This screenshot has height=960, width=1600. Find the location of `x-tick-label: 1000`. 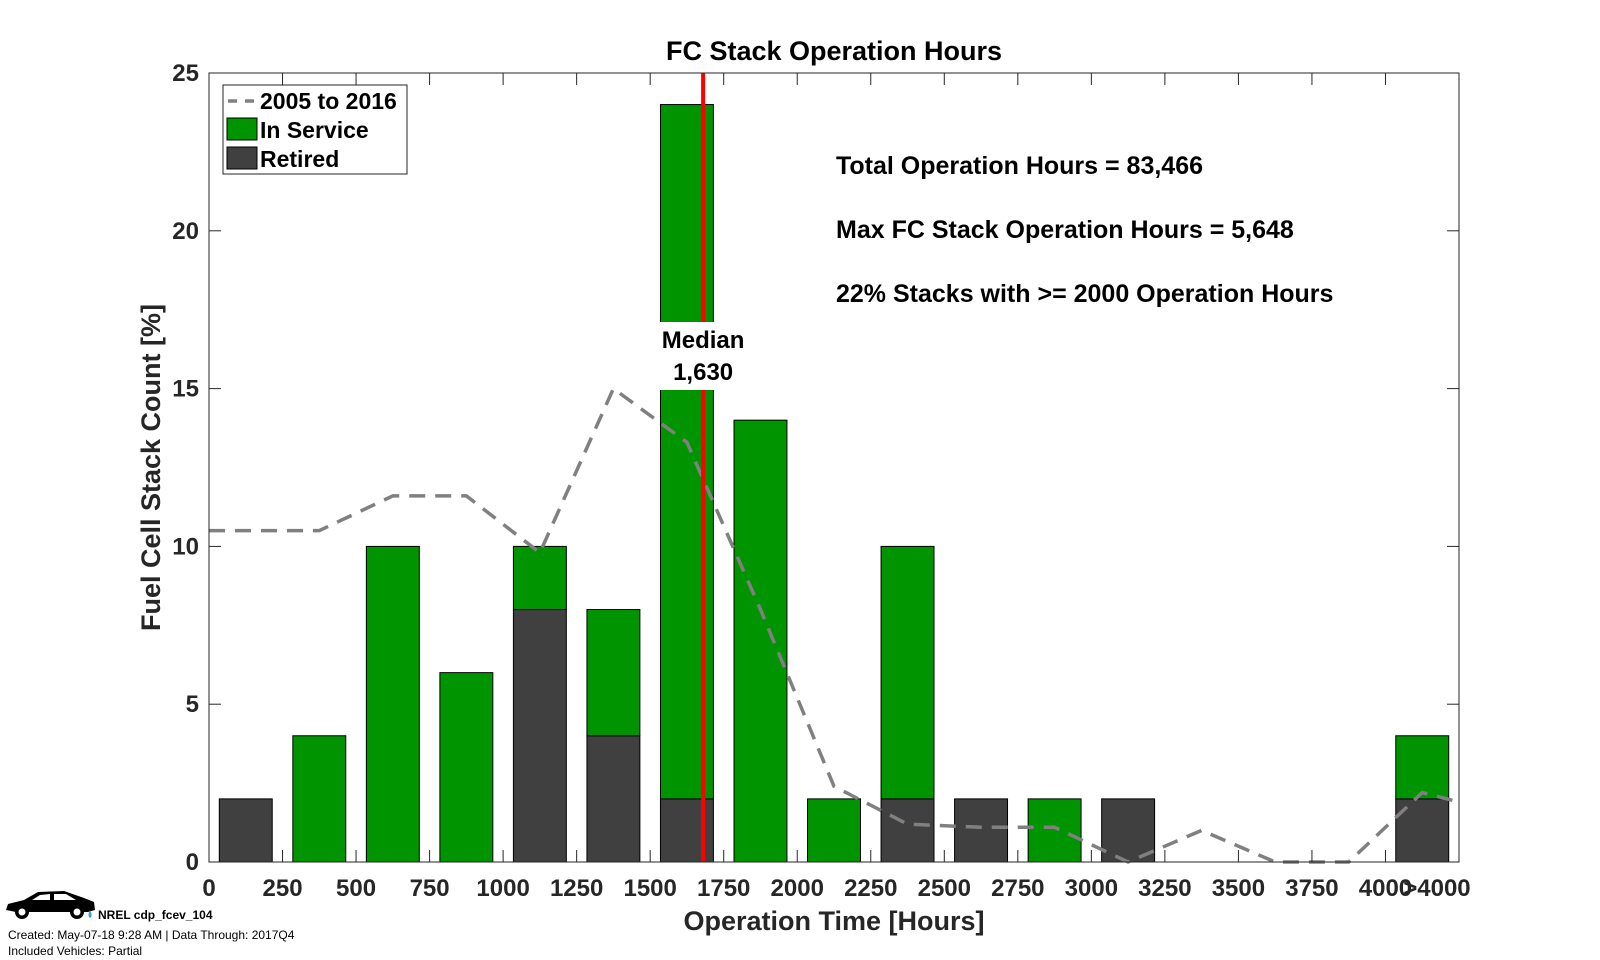

x-tick-label: 1000 is located at coordinates (502, 888).